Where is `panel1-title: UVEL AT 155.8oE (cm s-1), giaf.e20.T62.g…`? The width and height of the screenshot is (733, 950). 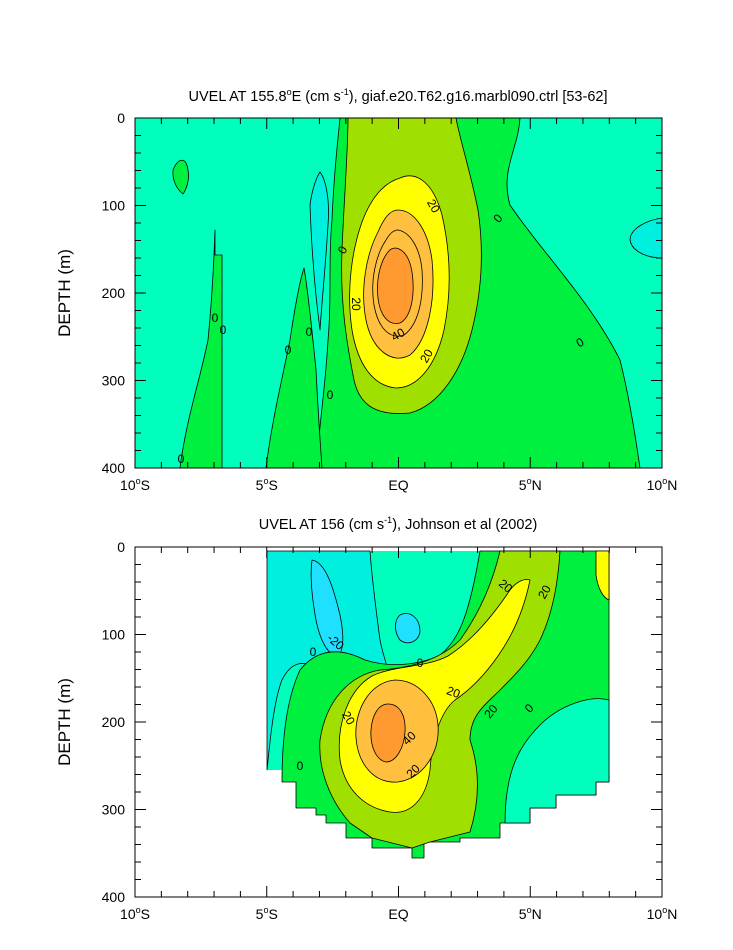
panel1-title: UVEL AT 155.8oE (cm s-1), giaf.e20.T62.g… is located at coordinates (398, 96).